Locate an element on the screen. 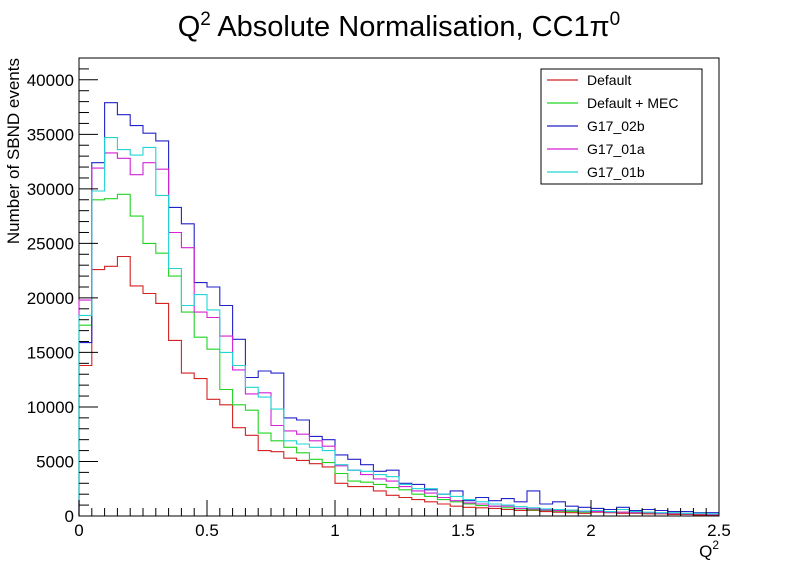 This screenshot has width=798, height=574. x-tick-label: 2 is located at coordinates (590, 530).